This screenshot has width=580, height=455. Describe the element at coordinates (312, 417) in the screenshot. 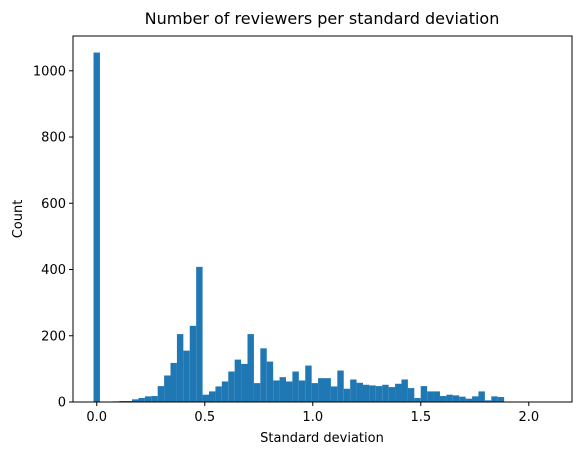

I see `x-tick-label: 1.0` at that location.